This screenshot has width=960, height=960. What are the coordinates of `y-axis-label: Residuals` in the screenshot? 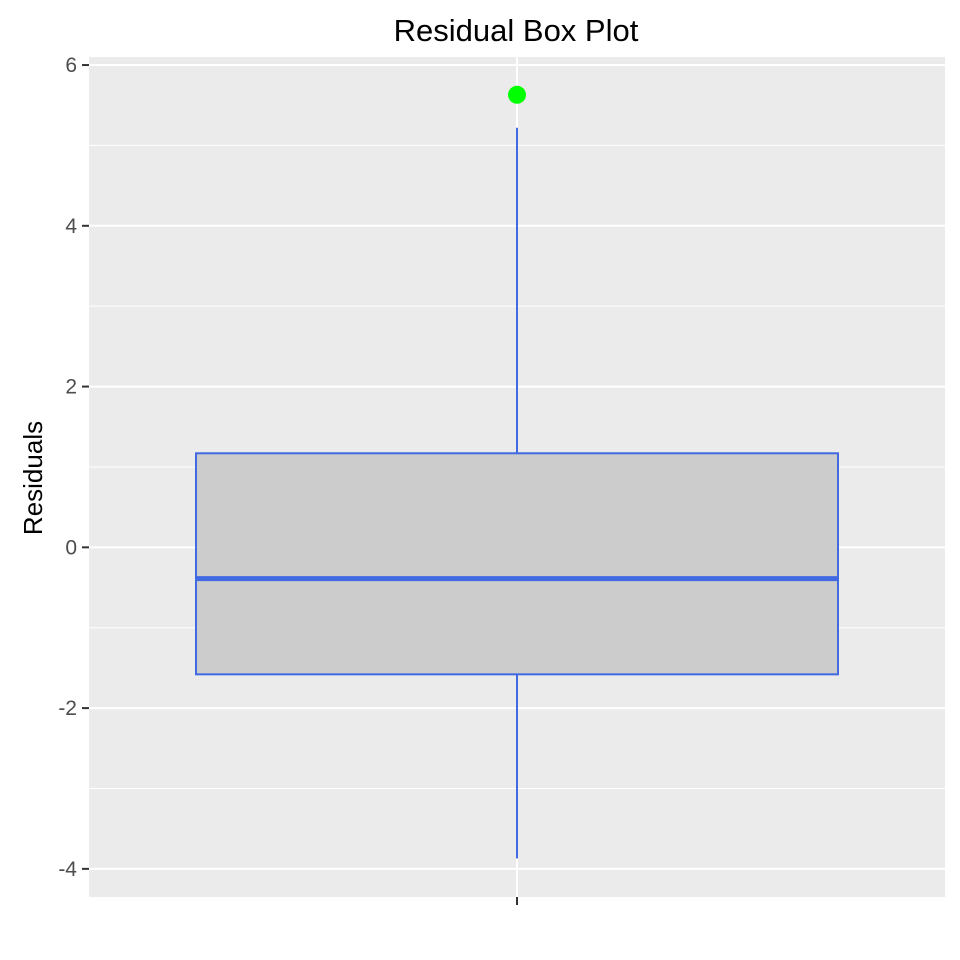 It's located at (33, 478).